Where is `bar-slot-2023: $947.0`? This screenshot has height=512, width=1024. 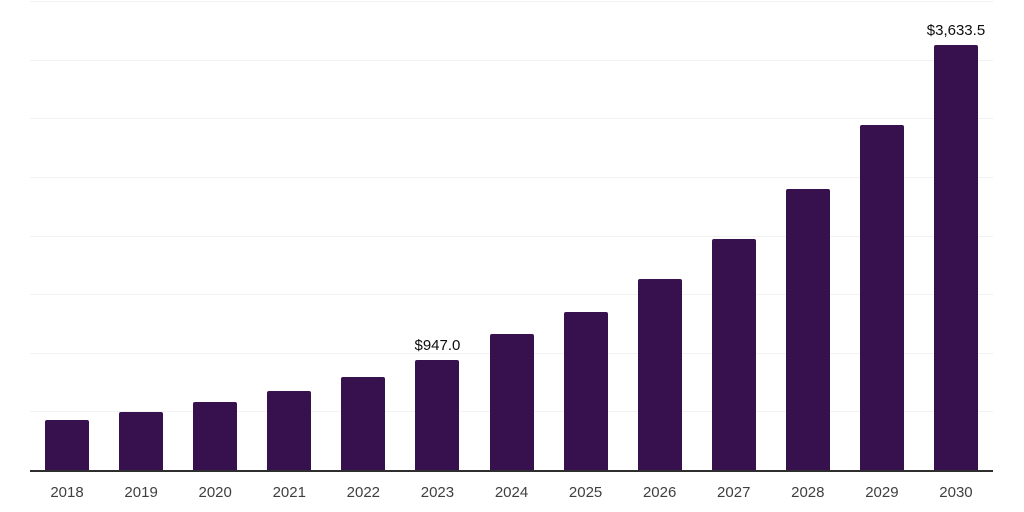 bar-slot-2023: $947.0 is located at coordinates (437, 236).